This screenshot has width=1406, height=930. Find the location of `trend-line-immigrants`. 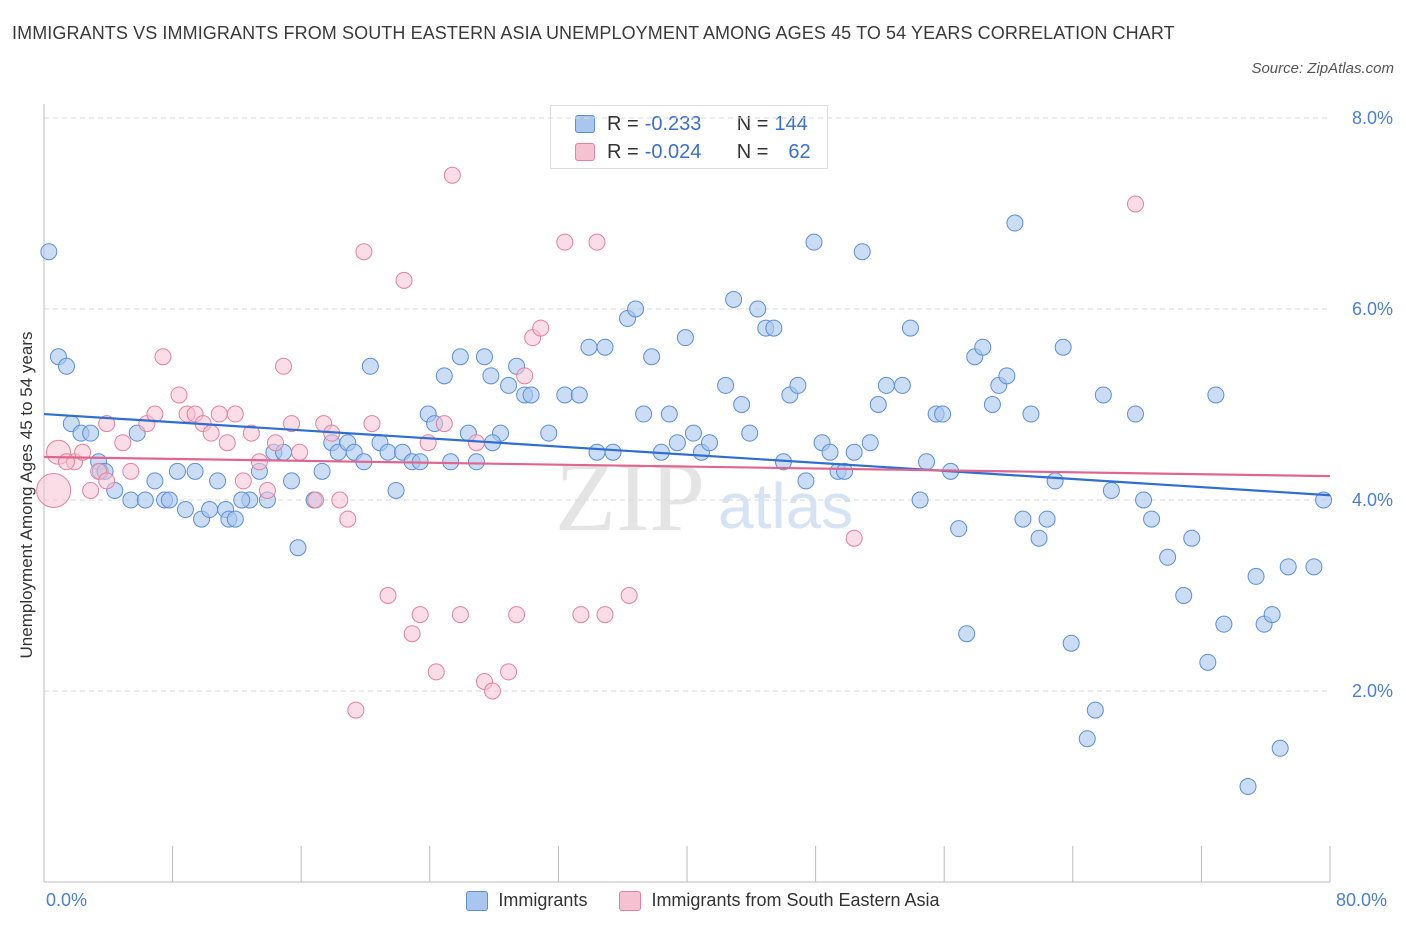

trend-line-immigrants is located at coordinates (687, 454).